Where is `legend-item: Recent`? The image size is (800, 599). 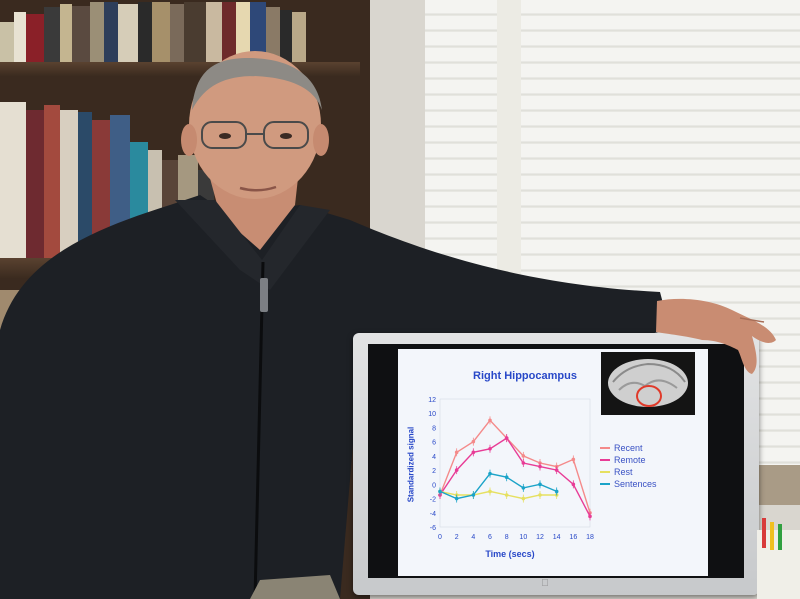
legend-item: Recent is located at coordinates (650, 448).